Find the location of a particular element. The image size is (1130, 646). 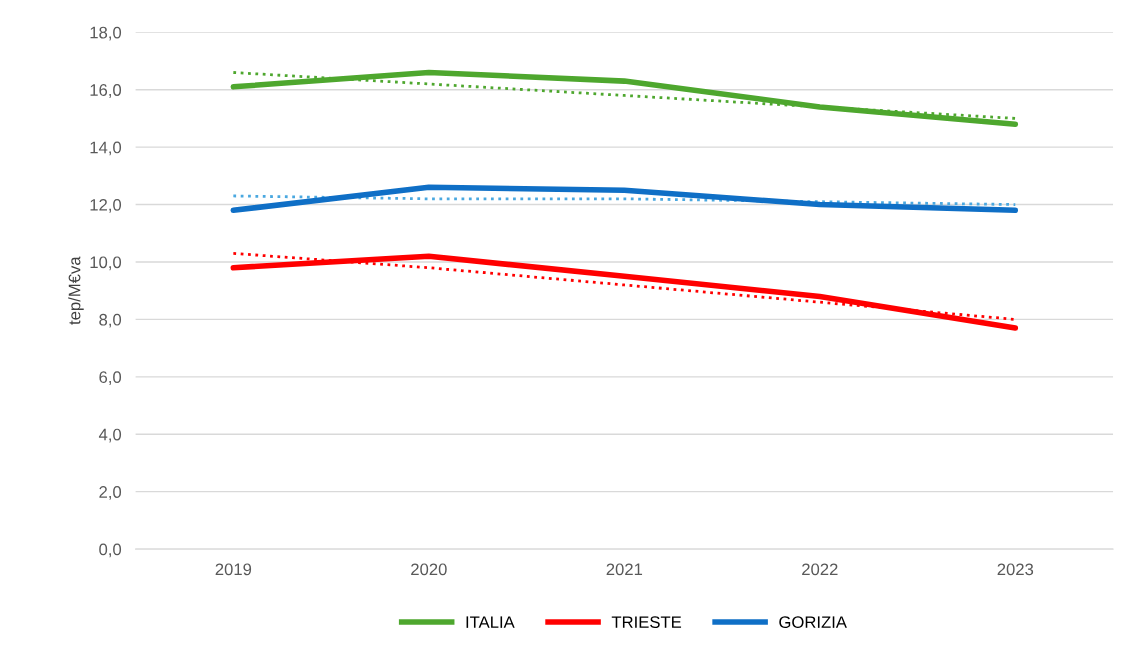

y-tick-label: 0,0 is located at coordinates (110, 550).